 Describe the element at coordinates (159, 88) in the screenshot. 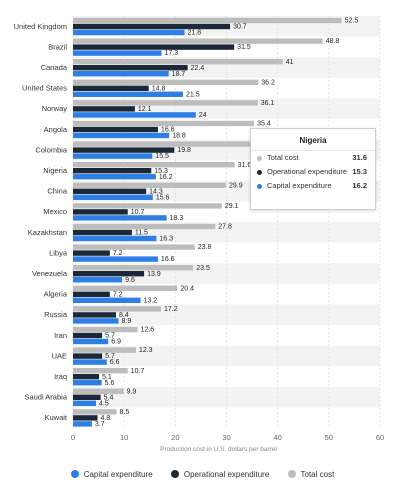

I see `data-label: 14.8` at that location.